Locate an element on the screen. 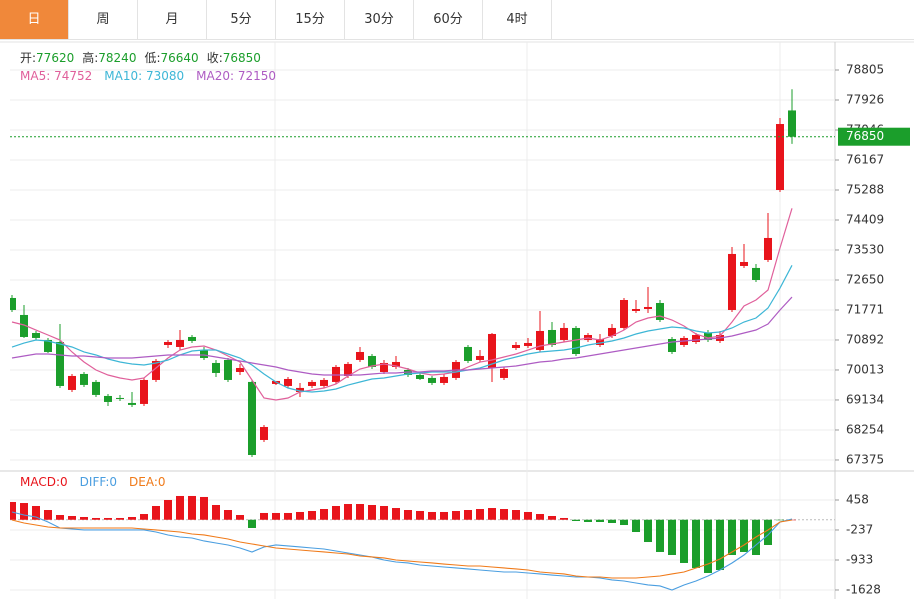  legend-value: 0 is located at coordinates (64, 482).